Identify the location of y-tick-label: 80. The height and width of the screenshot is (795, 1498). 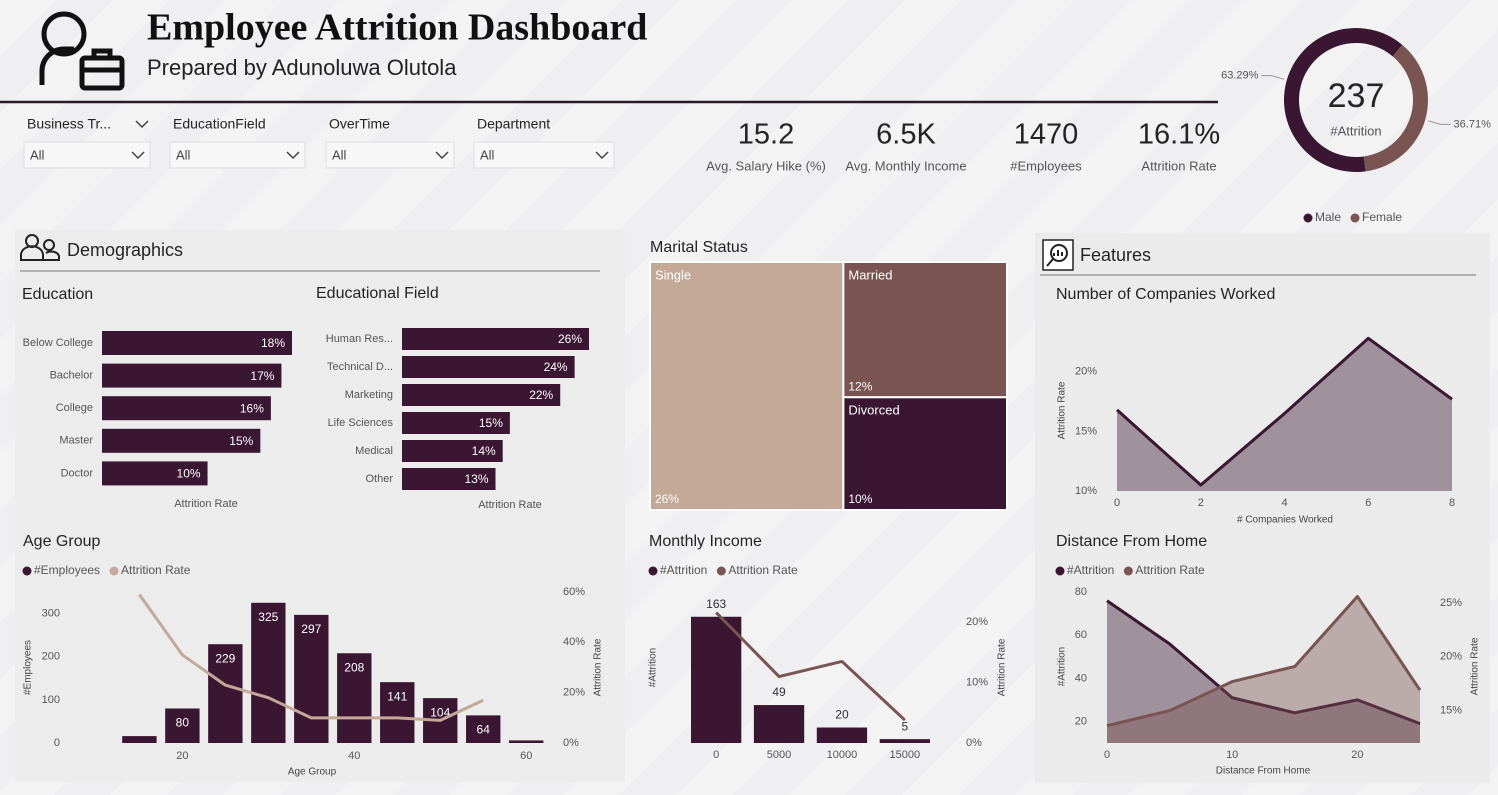
(1081, 592).